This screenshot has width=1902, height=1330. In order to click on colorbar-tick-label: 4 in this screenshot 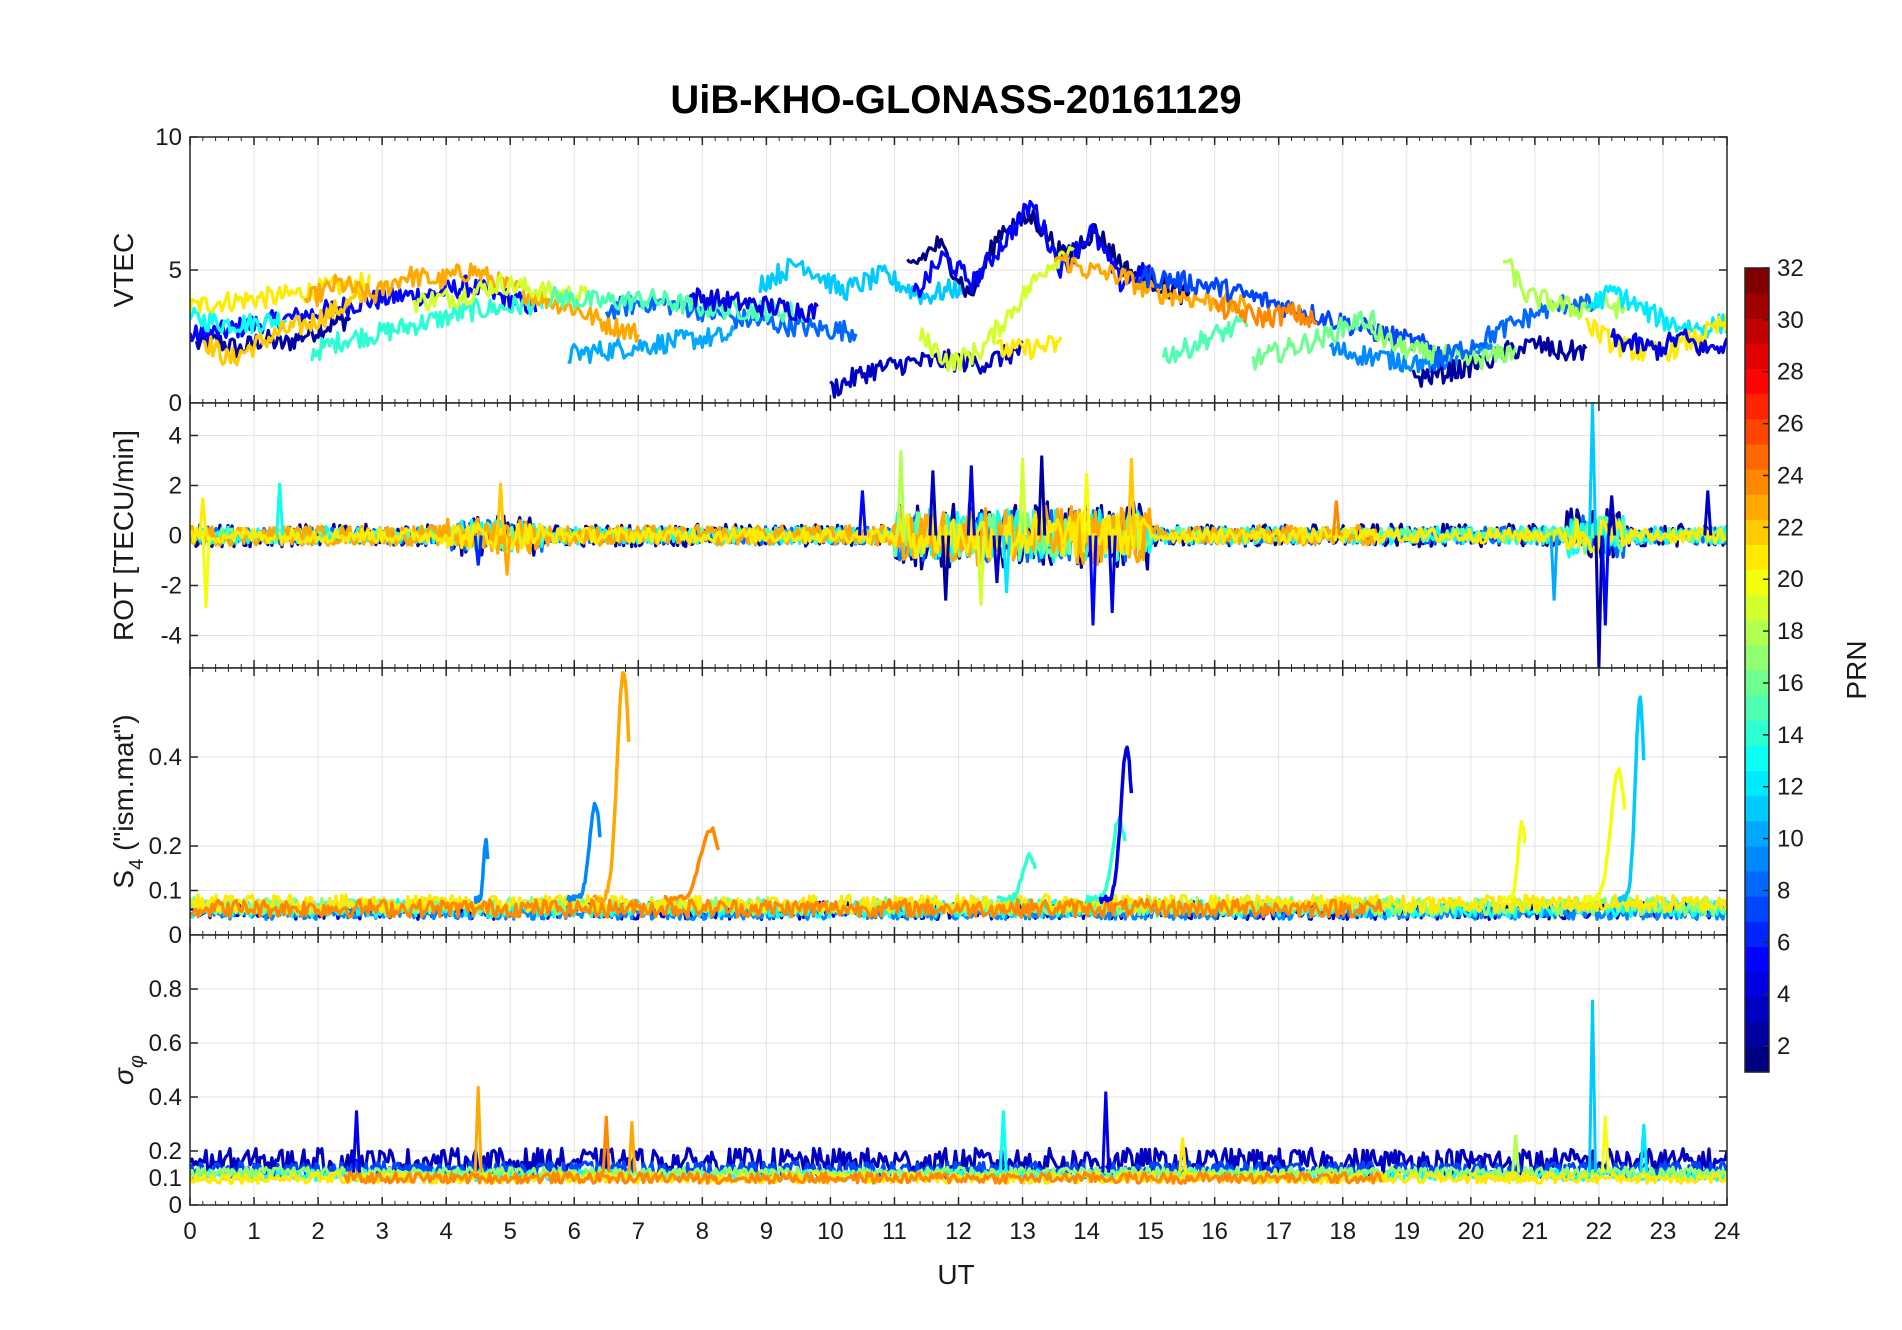, I will do `click(1783, 994)`.